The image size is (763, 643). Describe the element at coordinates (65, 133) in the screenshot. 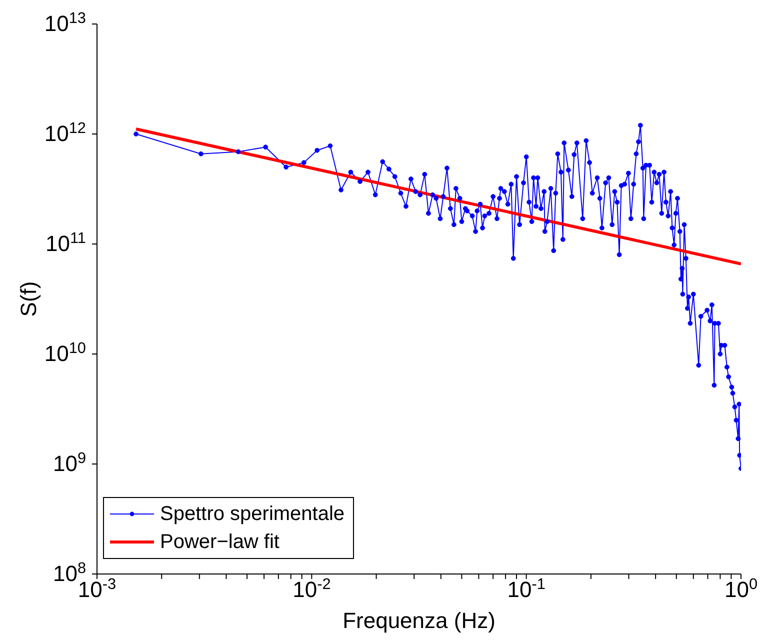

I see `y-tick-label: 10$^{12}$` at that location.